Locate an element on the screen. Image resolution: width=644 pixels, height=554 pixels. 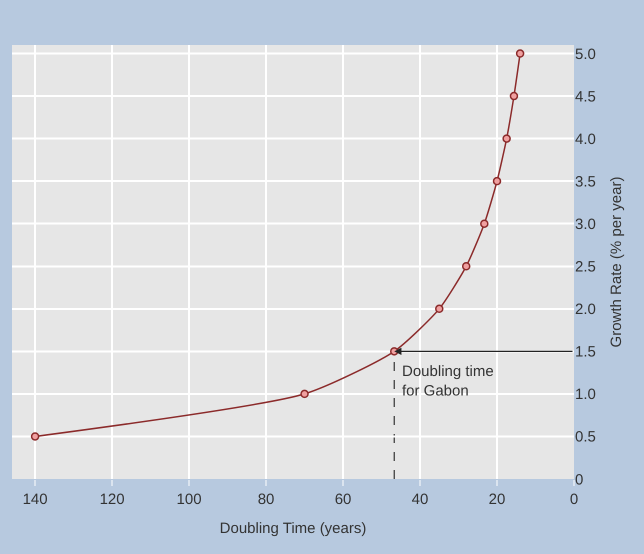
y-tick-label: 0 is located at coordinates (579, 479).